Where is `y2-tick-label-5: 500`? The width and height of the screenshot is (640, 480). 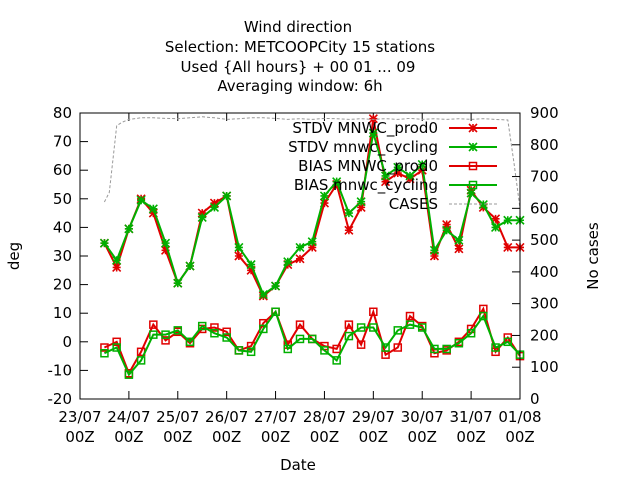
y2-tick-label-5: 500 is located at coordinates (544, 240).